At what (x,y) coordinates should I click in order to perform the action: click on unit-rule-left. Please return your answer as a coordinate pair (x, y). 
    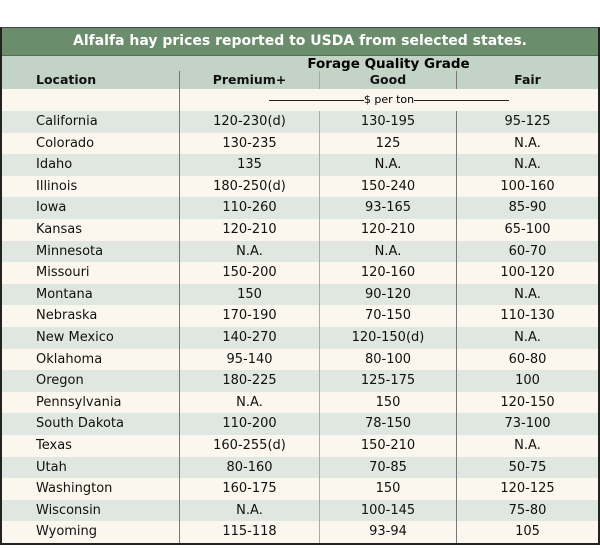
    Looking at the image, I should click on (316, 100).